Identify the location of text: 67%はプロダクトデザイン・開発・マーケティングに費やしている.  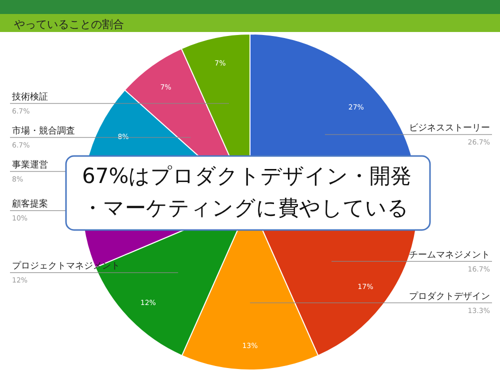
(247, 192).